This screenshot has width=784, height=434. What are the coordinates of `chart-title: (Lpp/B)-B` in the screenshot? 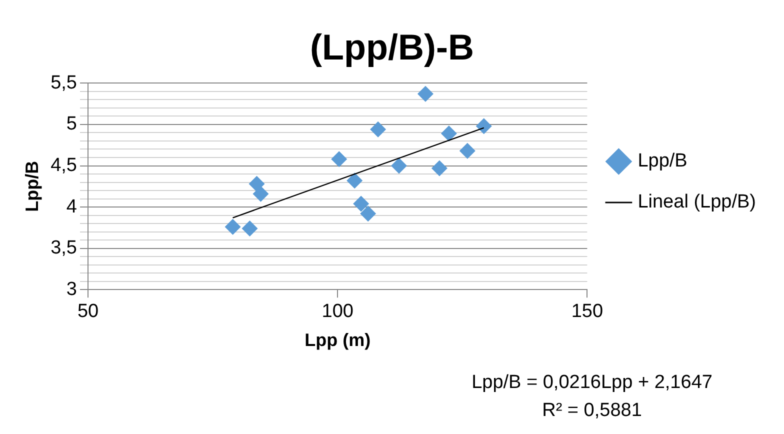 It's located at (392, 47).